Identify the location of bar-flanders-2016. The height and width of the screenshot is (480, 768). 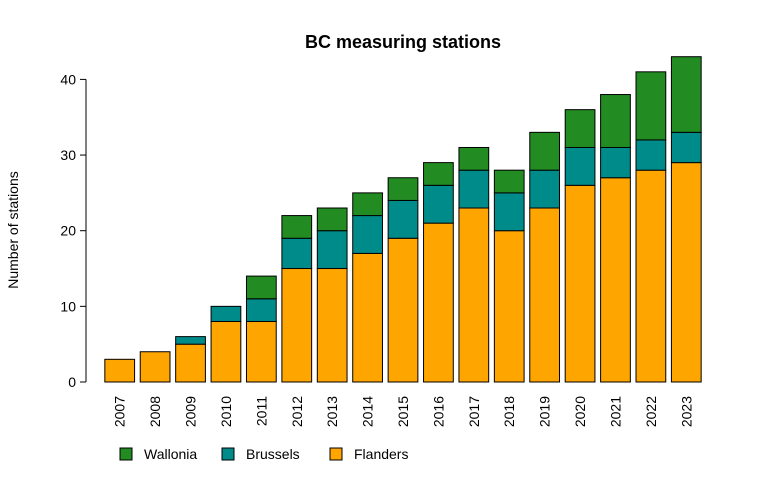
(438, 302).